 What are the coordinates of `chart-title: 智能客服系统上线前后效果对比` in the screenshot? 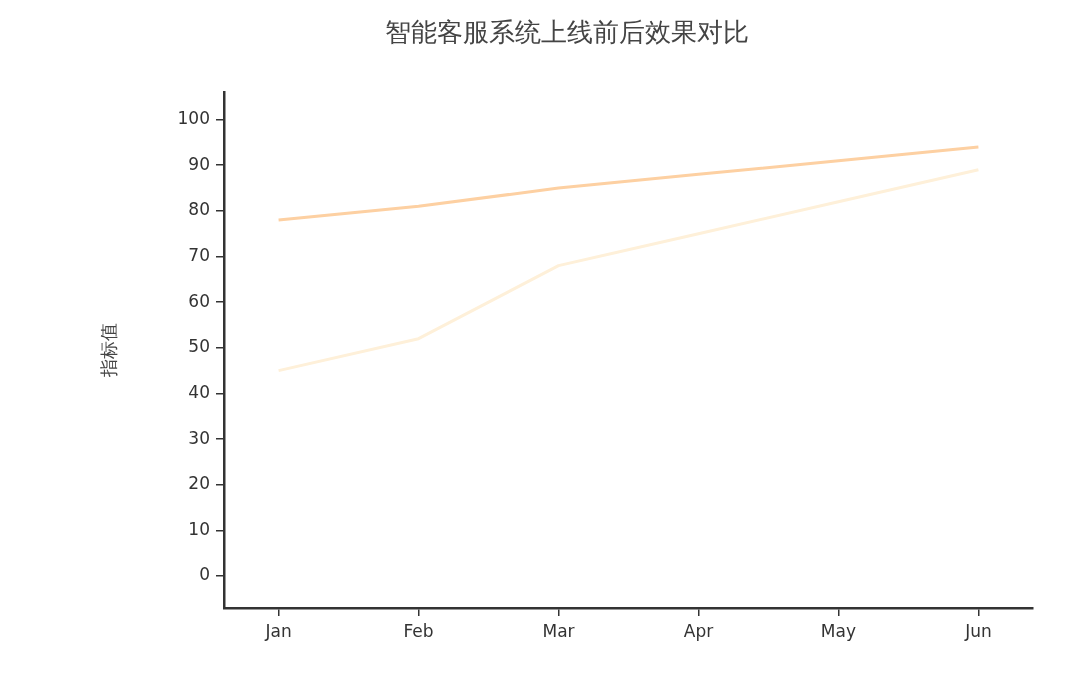 It's located at (566, 32).